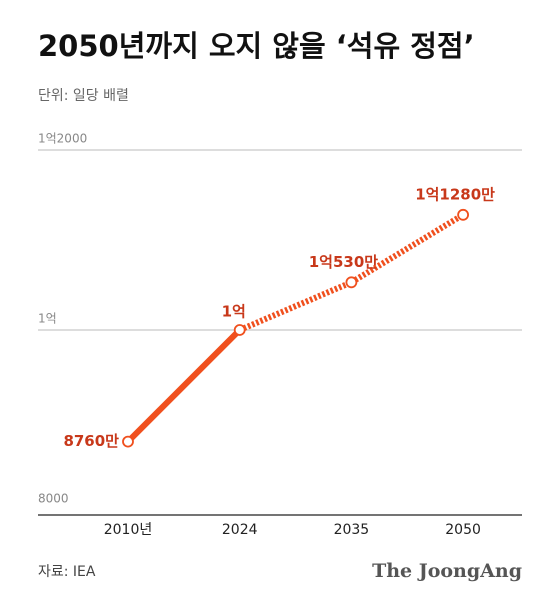 Image resolution: width=560 pixels, height=606 pixels. I want to click on x-tick-label: 2024, so click(240, 530).